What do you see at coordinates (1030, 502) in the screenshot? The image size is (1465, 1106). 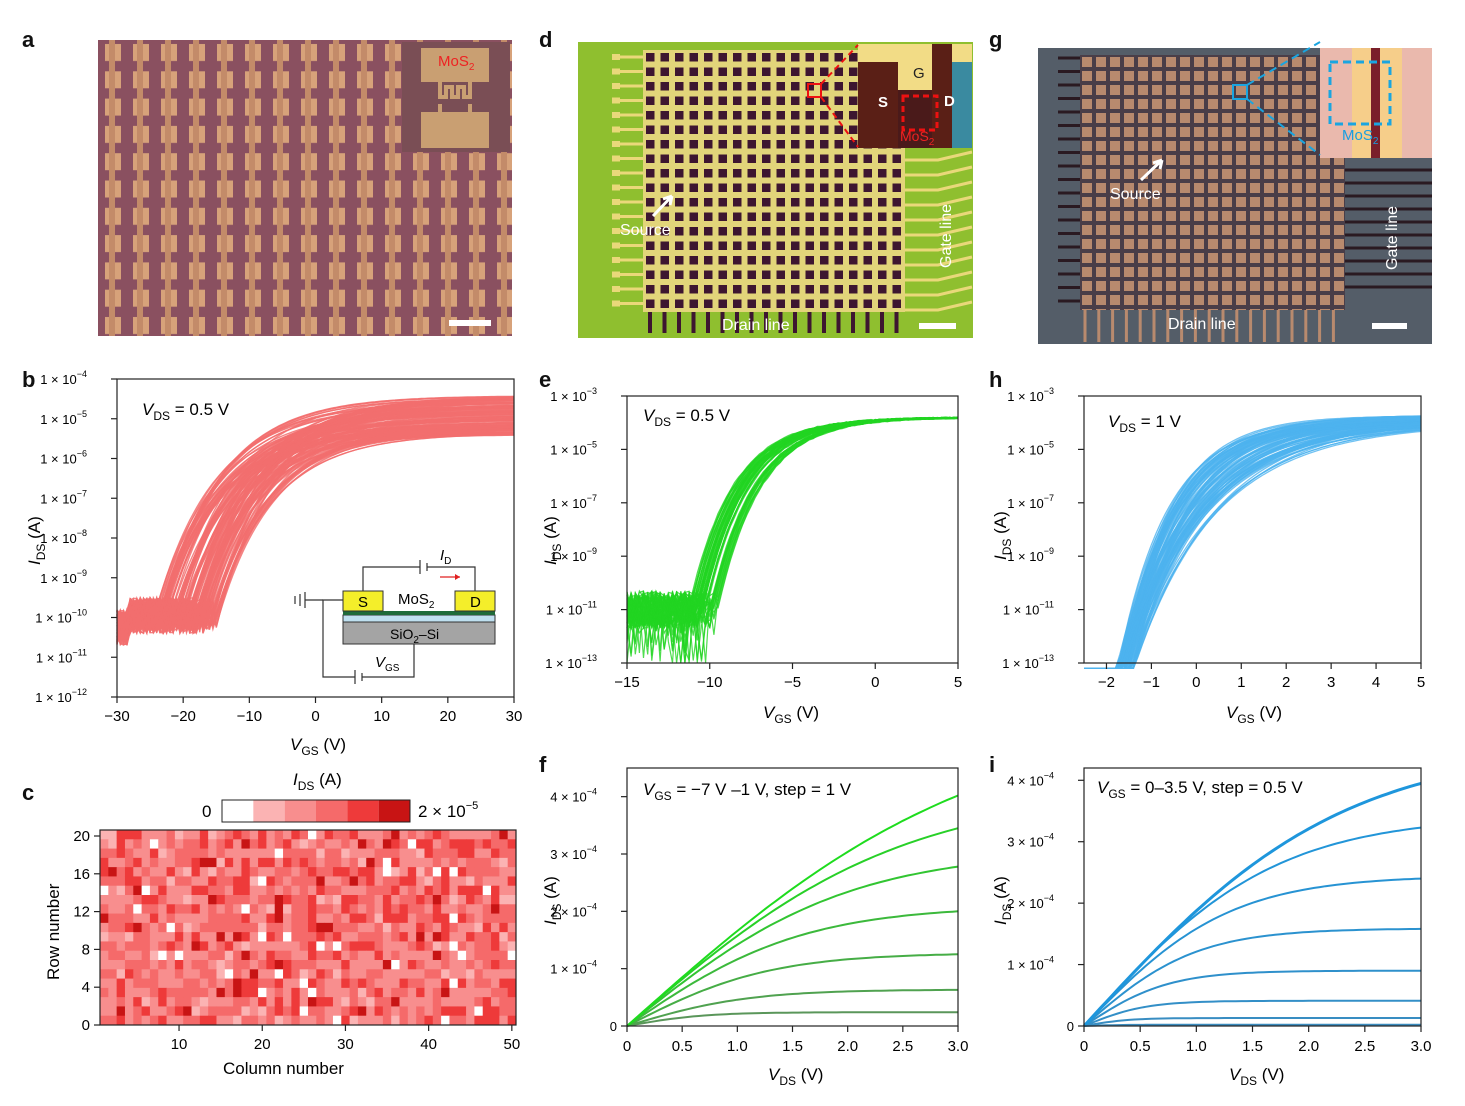 I see `y-tick-label: 1 × 10⁻⁷` at bounding box center [1030, 502].